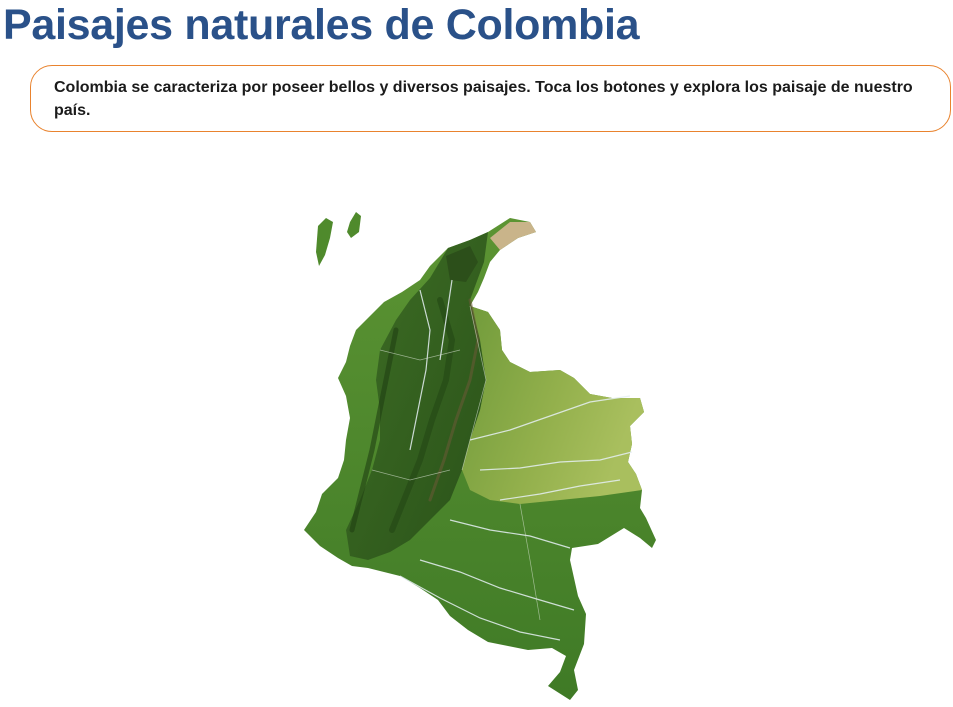 The height and width of the screenshot is (707, 953). I want to click on region-guajira, so click(513, 236).